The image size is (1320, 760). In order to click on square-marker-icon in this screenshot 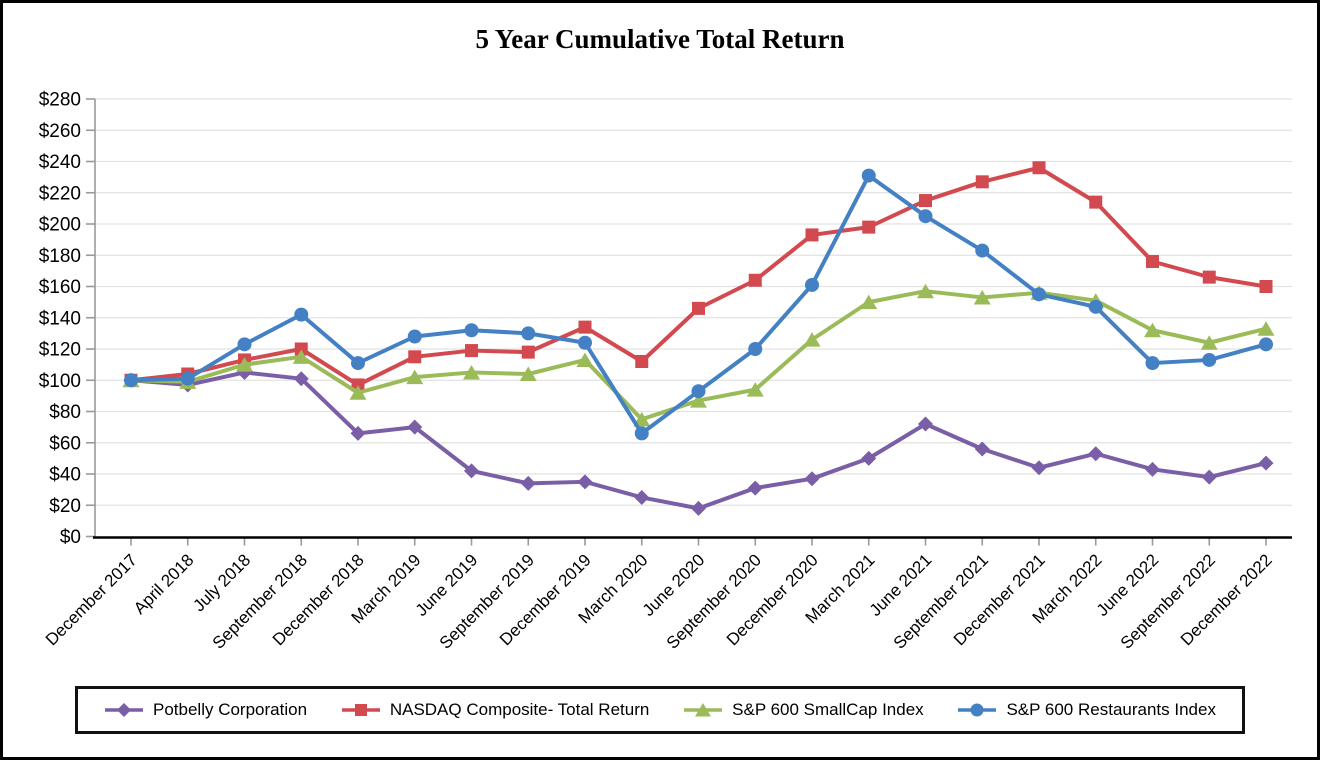, I will do `click(360, 710)`.